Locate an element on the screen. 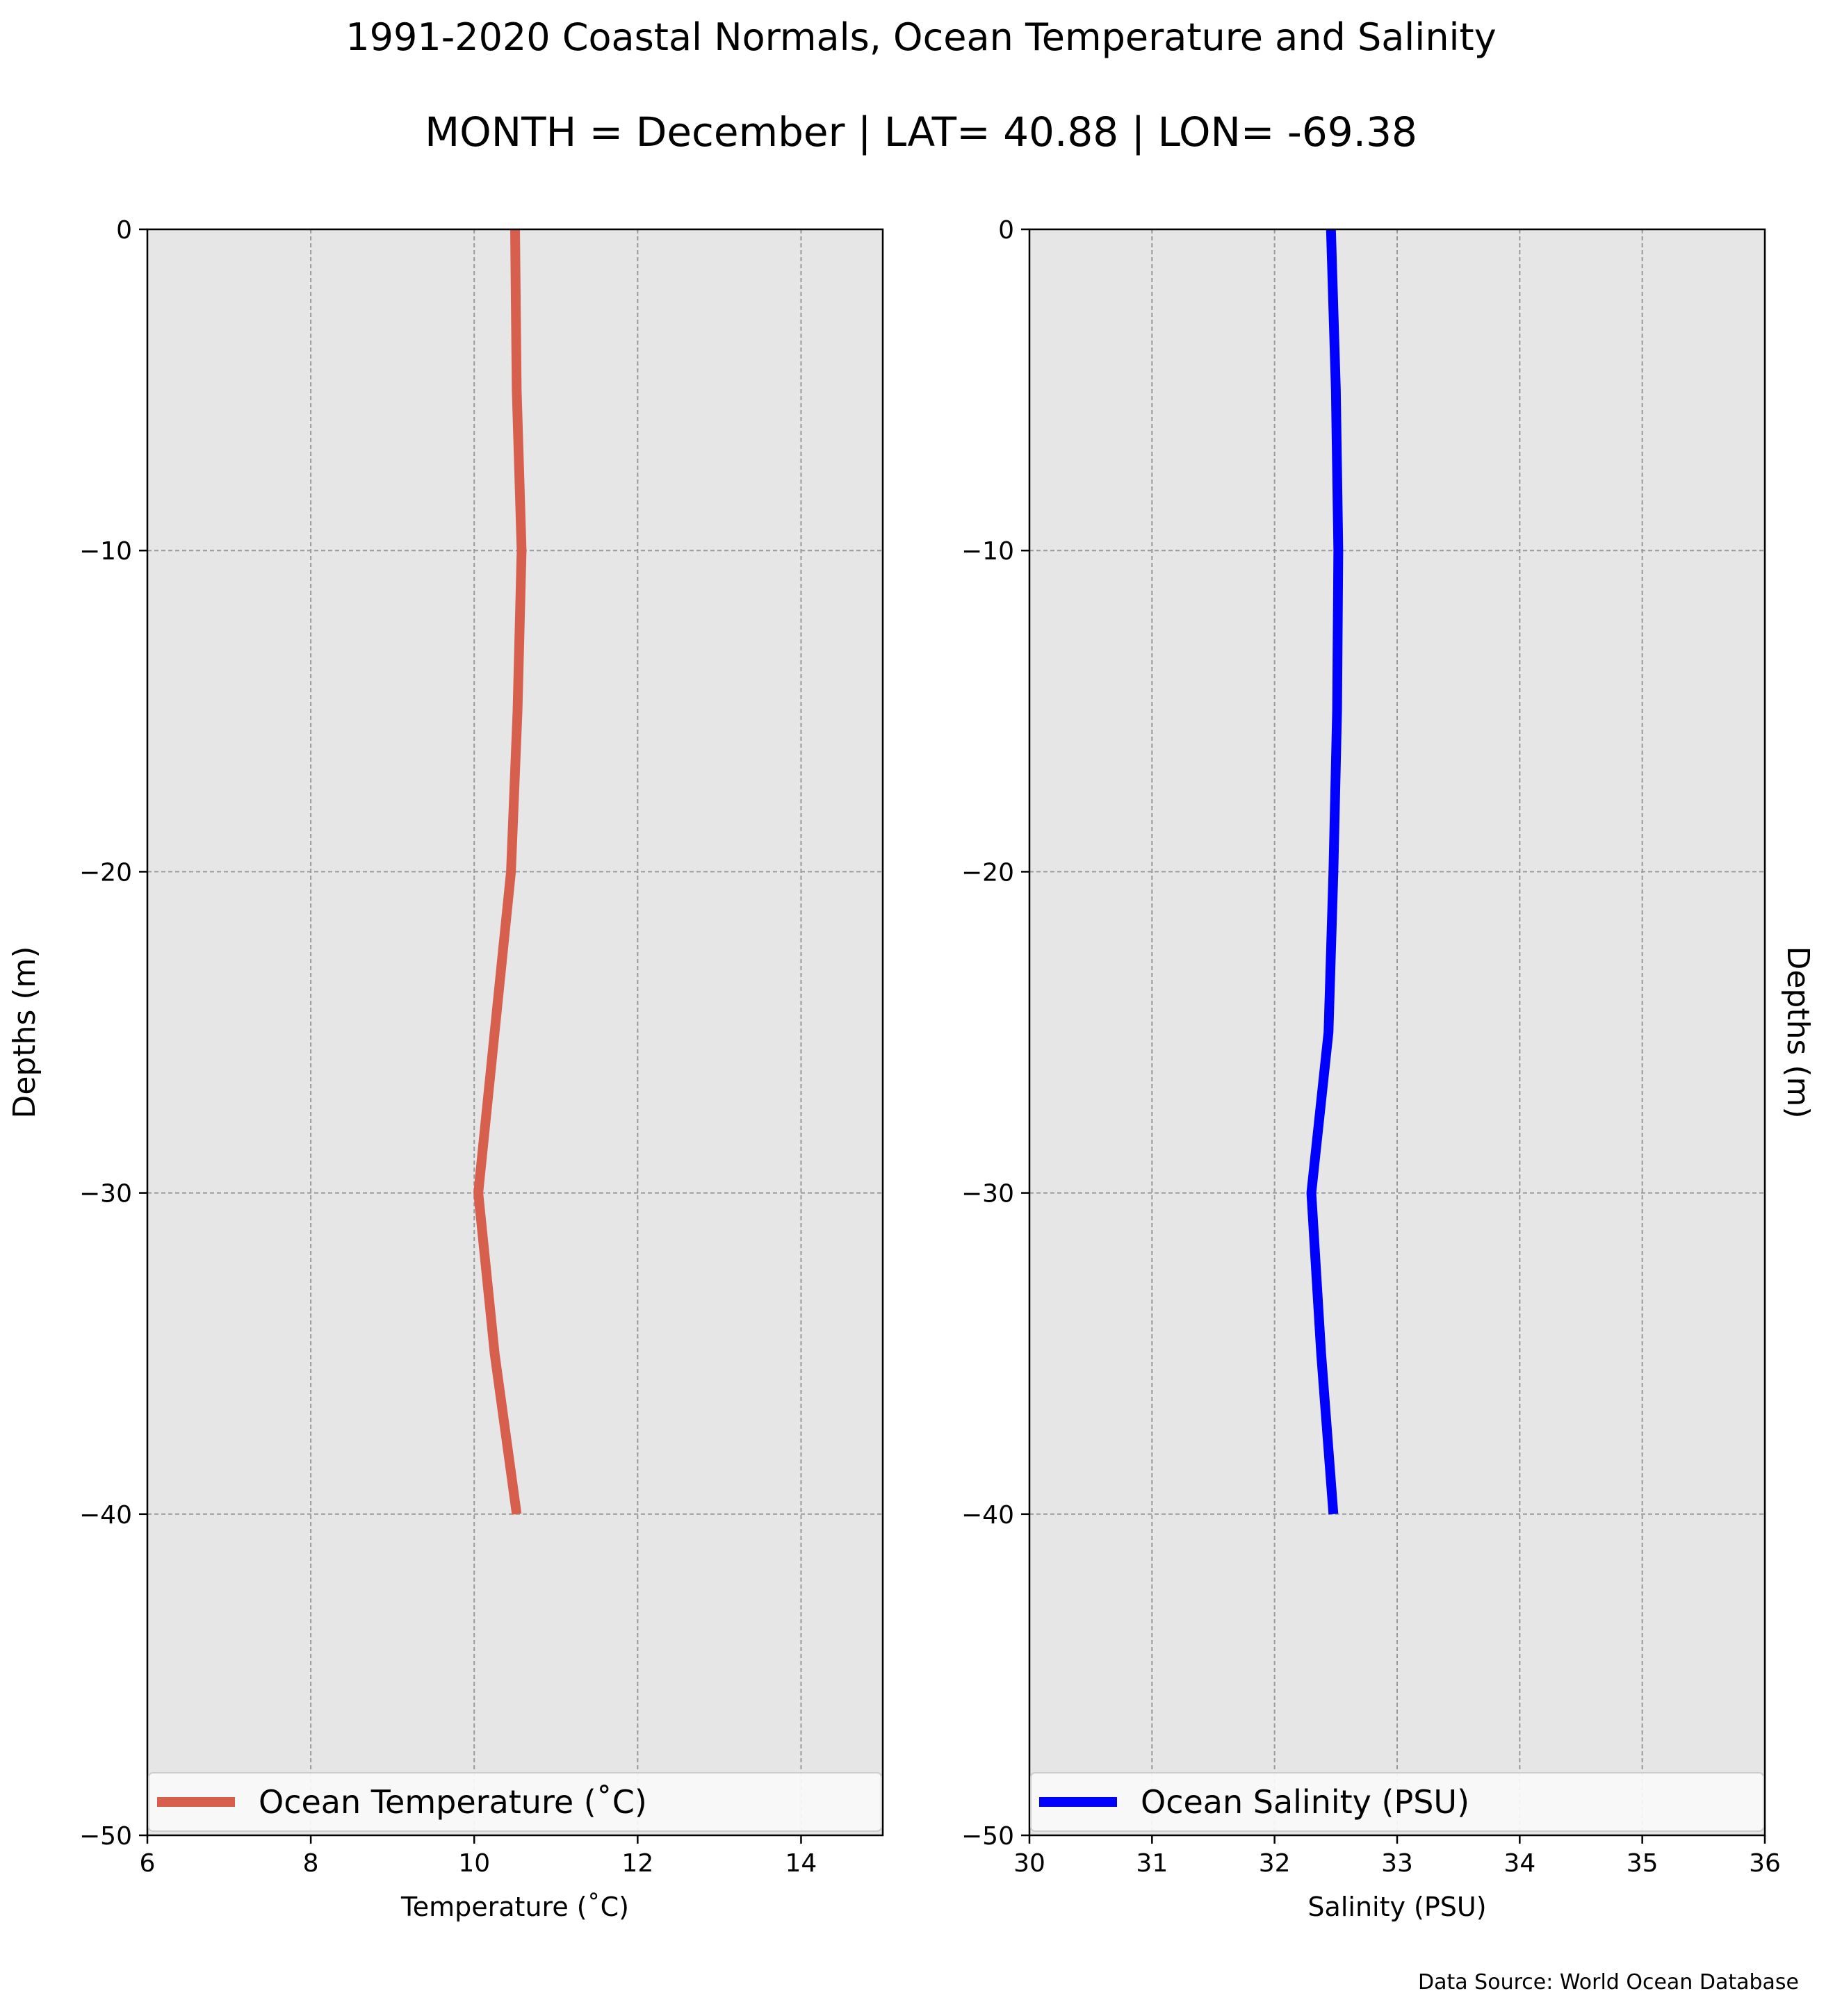 The image size is (1842, 2016). x-tick-label: 36 is located at coordinates (1765, 1864).